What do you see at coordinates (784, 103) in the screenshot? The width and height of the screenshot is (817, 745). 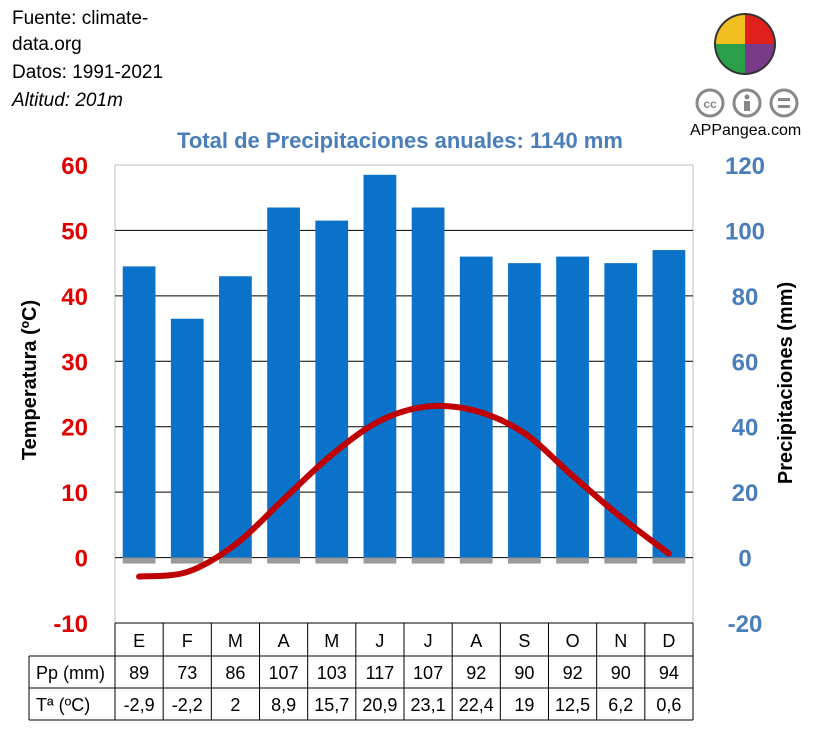 I see `no-derivatives-icon` at bounding box center [784, 103].